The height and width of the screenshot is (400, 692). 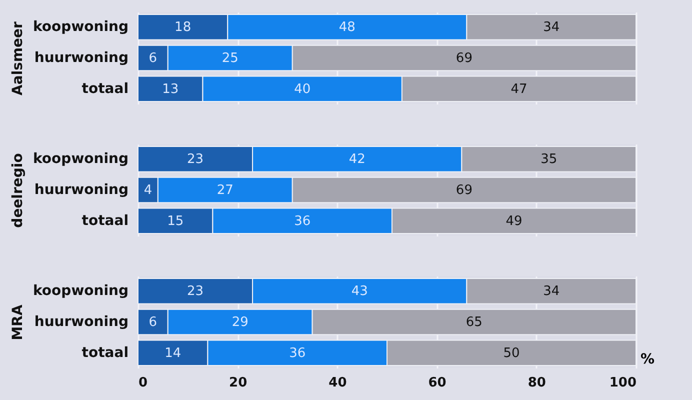 What do you see at coordinates (18, 190) in the screenshot?
I see `y-axis-title: deelregio` at bounding box center [18, 190].